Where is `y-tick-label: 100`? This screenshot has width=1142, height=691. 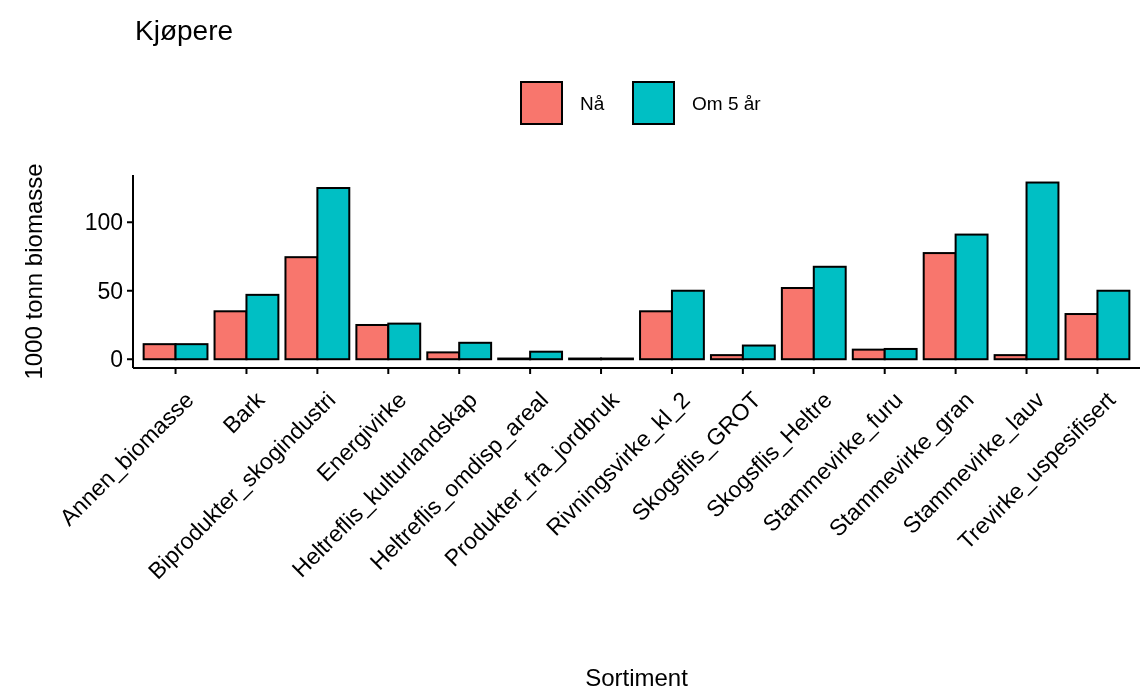 y-tick-label: 100 is located at coordinates (103, 222).